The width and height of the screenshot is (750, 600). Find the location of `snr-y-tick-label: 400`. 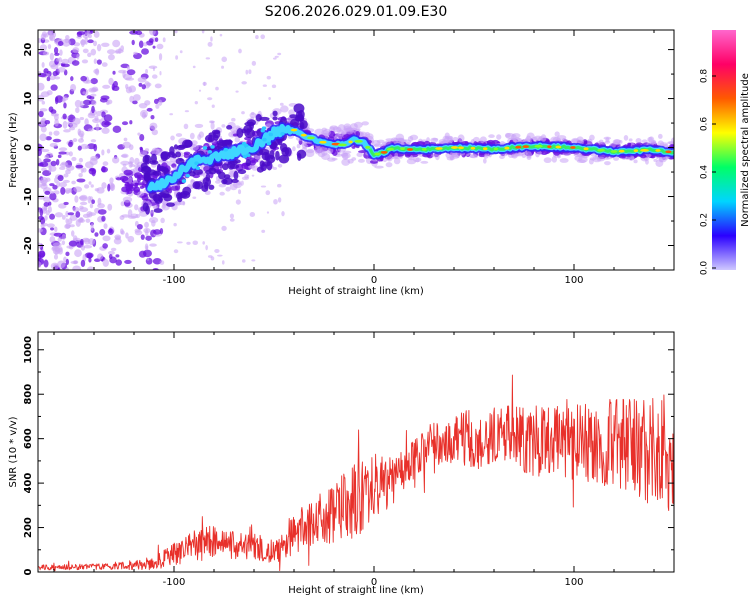

snr-y-tick-label: 400 is located at coordinates (28, 483).